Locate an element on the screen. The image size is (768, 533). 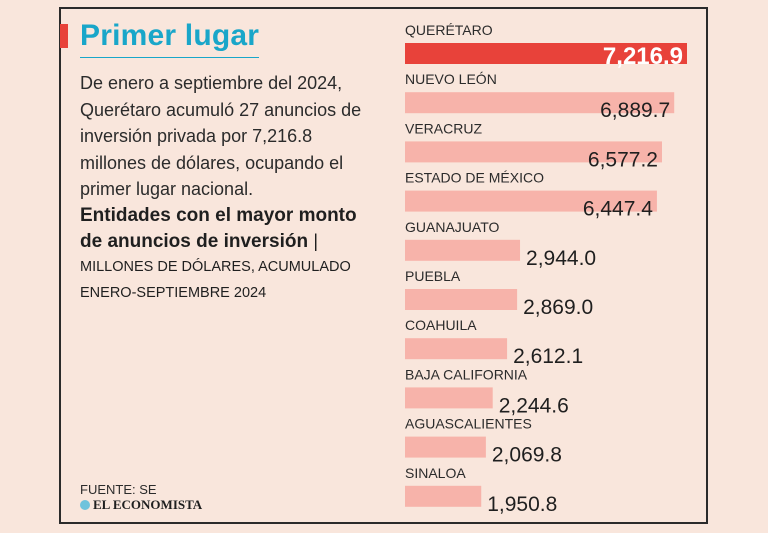
category-label: BAJA CALIFORNIA is located at coordinates (466, 374).